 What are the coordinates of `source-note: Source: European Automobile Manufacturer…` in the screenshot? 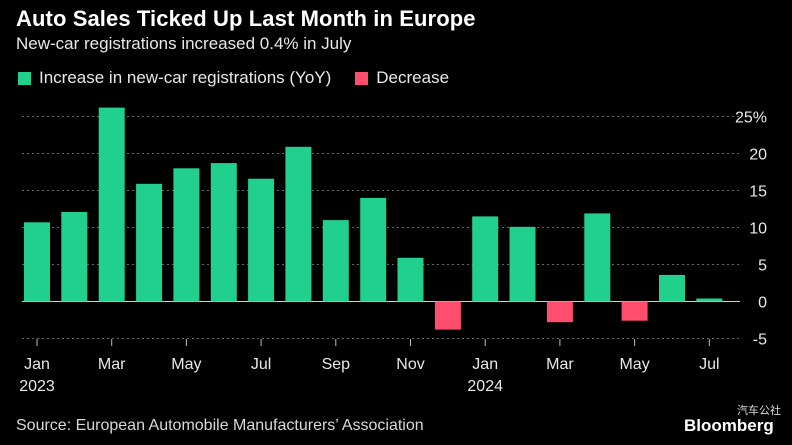 It's located at (220, 425).